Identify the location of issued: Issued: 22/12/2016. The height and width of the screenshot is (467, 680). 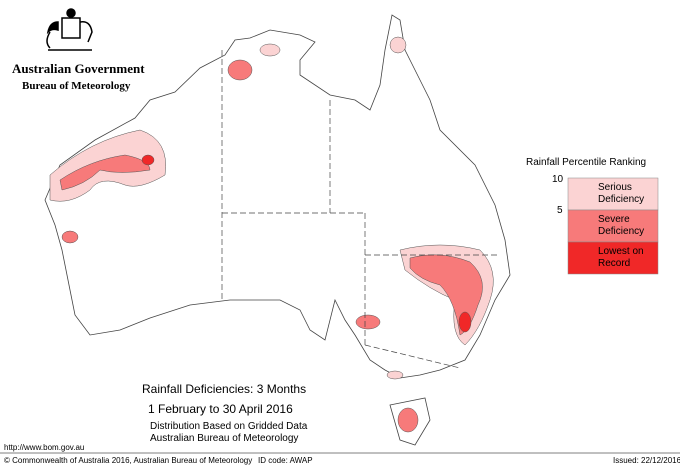
(646, 460).